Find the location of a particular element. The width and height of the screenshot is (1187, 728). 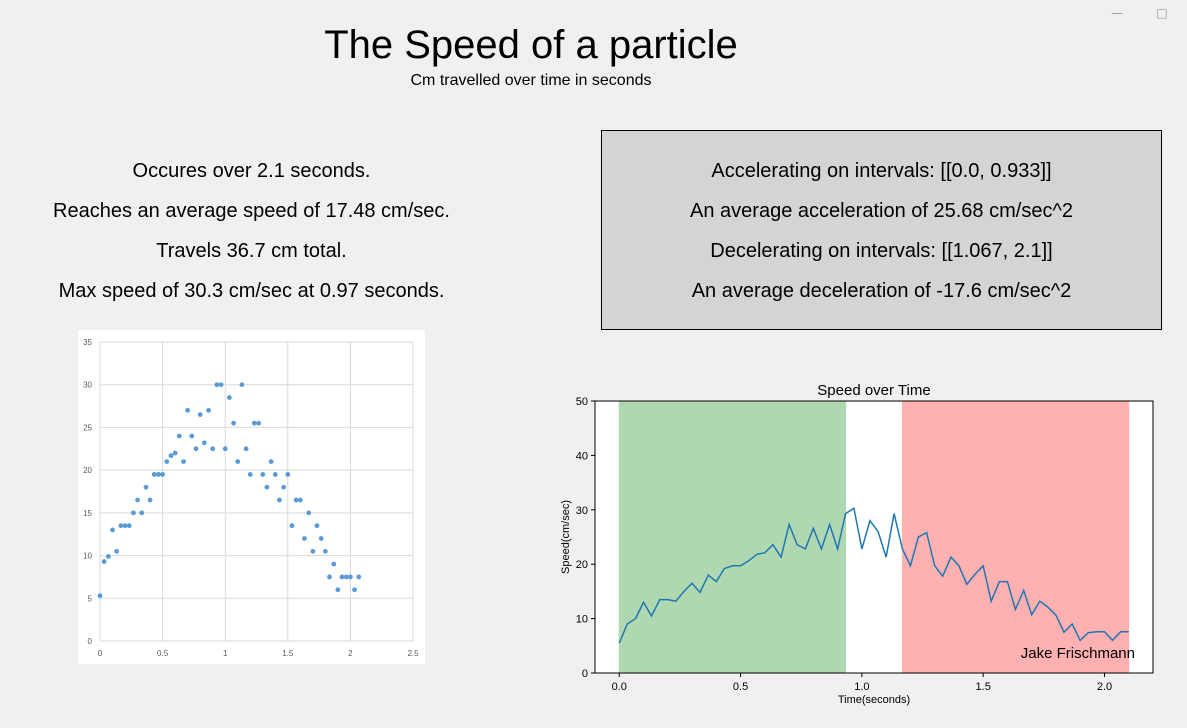

deceleration-band is located at coordinates (1015, 537).